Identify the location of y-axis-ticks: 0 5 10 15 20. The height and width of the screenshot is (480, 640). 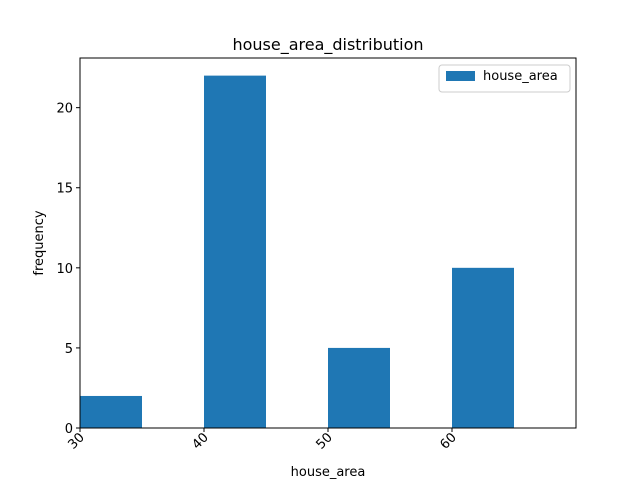
(68, 269).